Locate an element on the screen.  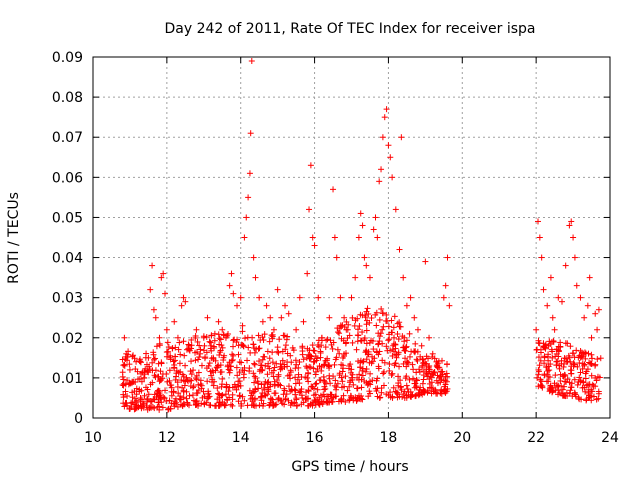
x-tick-labels: 10 12 14 16 18 20 22 24 is located at coordinates (351, 438).